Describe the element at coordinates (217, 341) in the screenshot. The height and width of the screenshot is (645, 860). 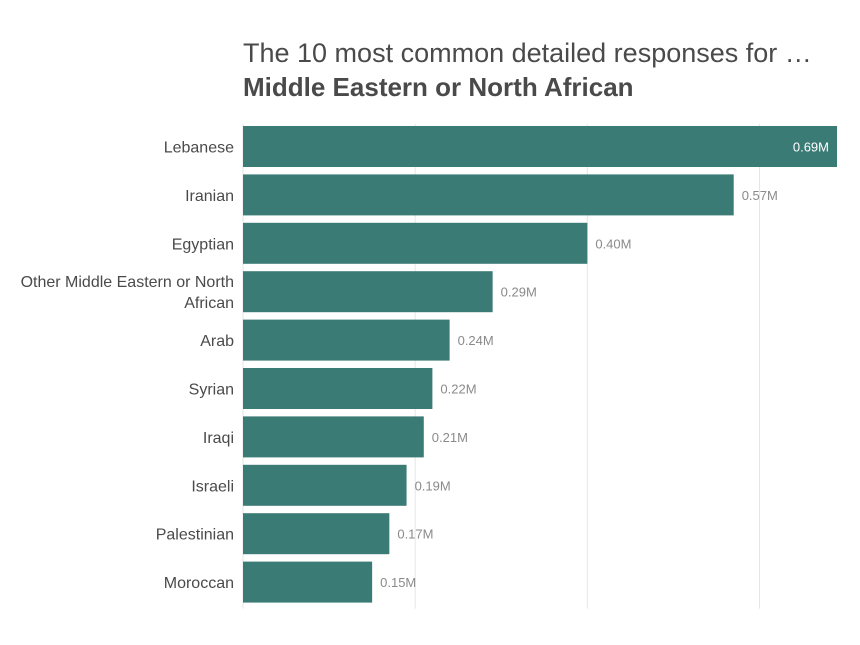
I see `category-label: Arab` at that location.